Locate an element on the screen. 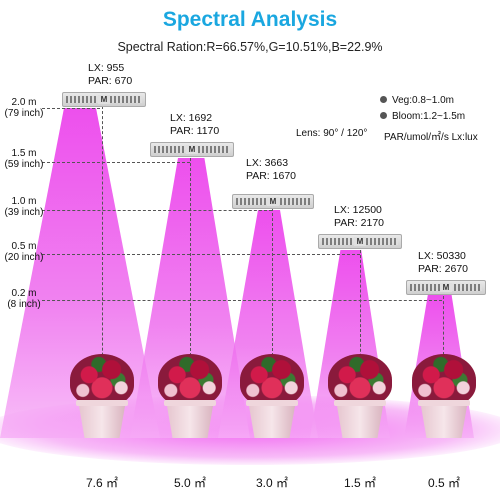 The width and height of the screenshot is (500, 500). height-line-0-5m is located at coordinates (201, 254).